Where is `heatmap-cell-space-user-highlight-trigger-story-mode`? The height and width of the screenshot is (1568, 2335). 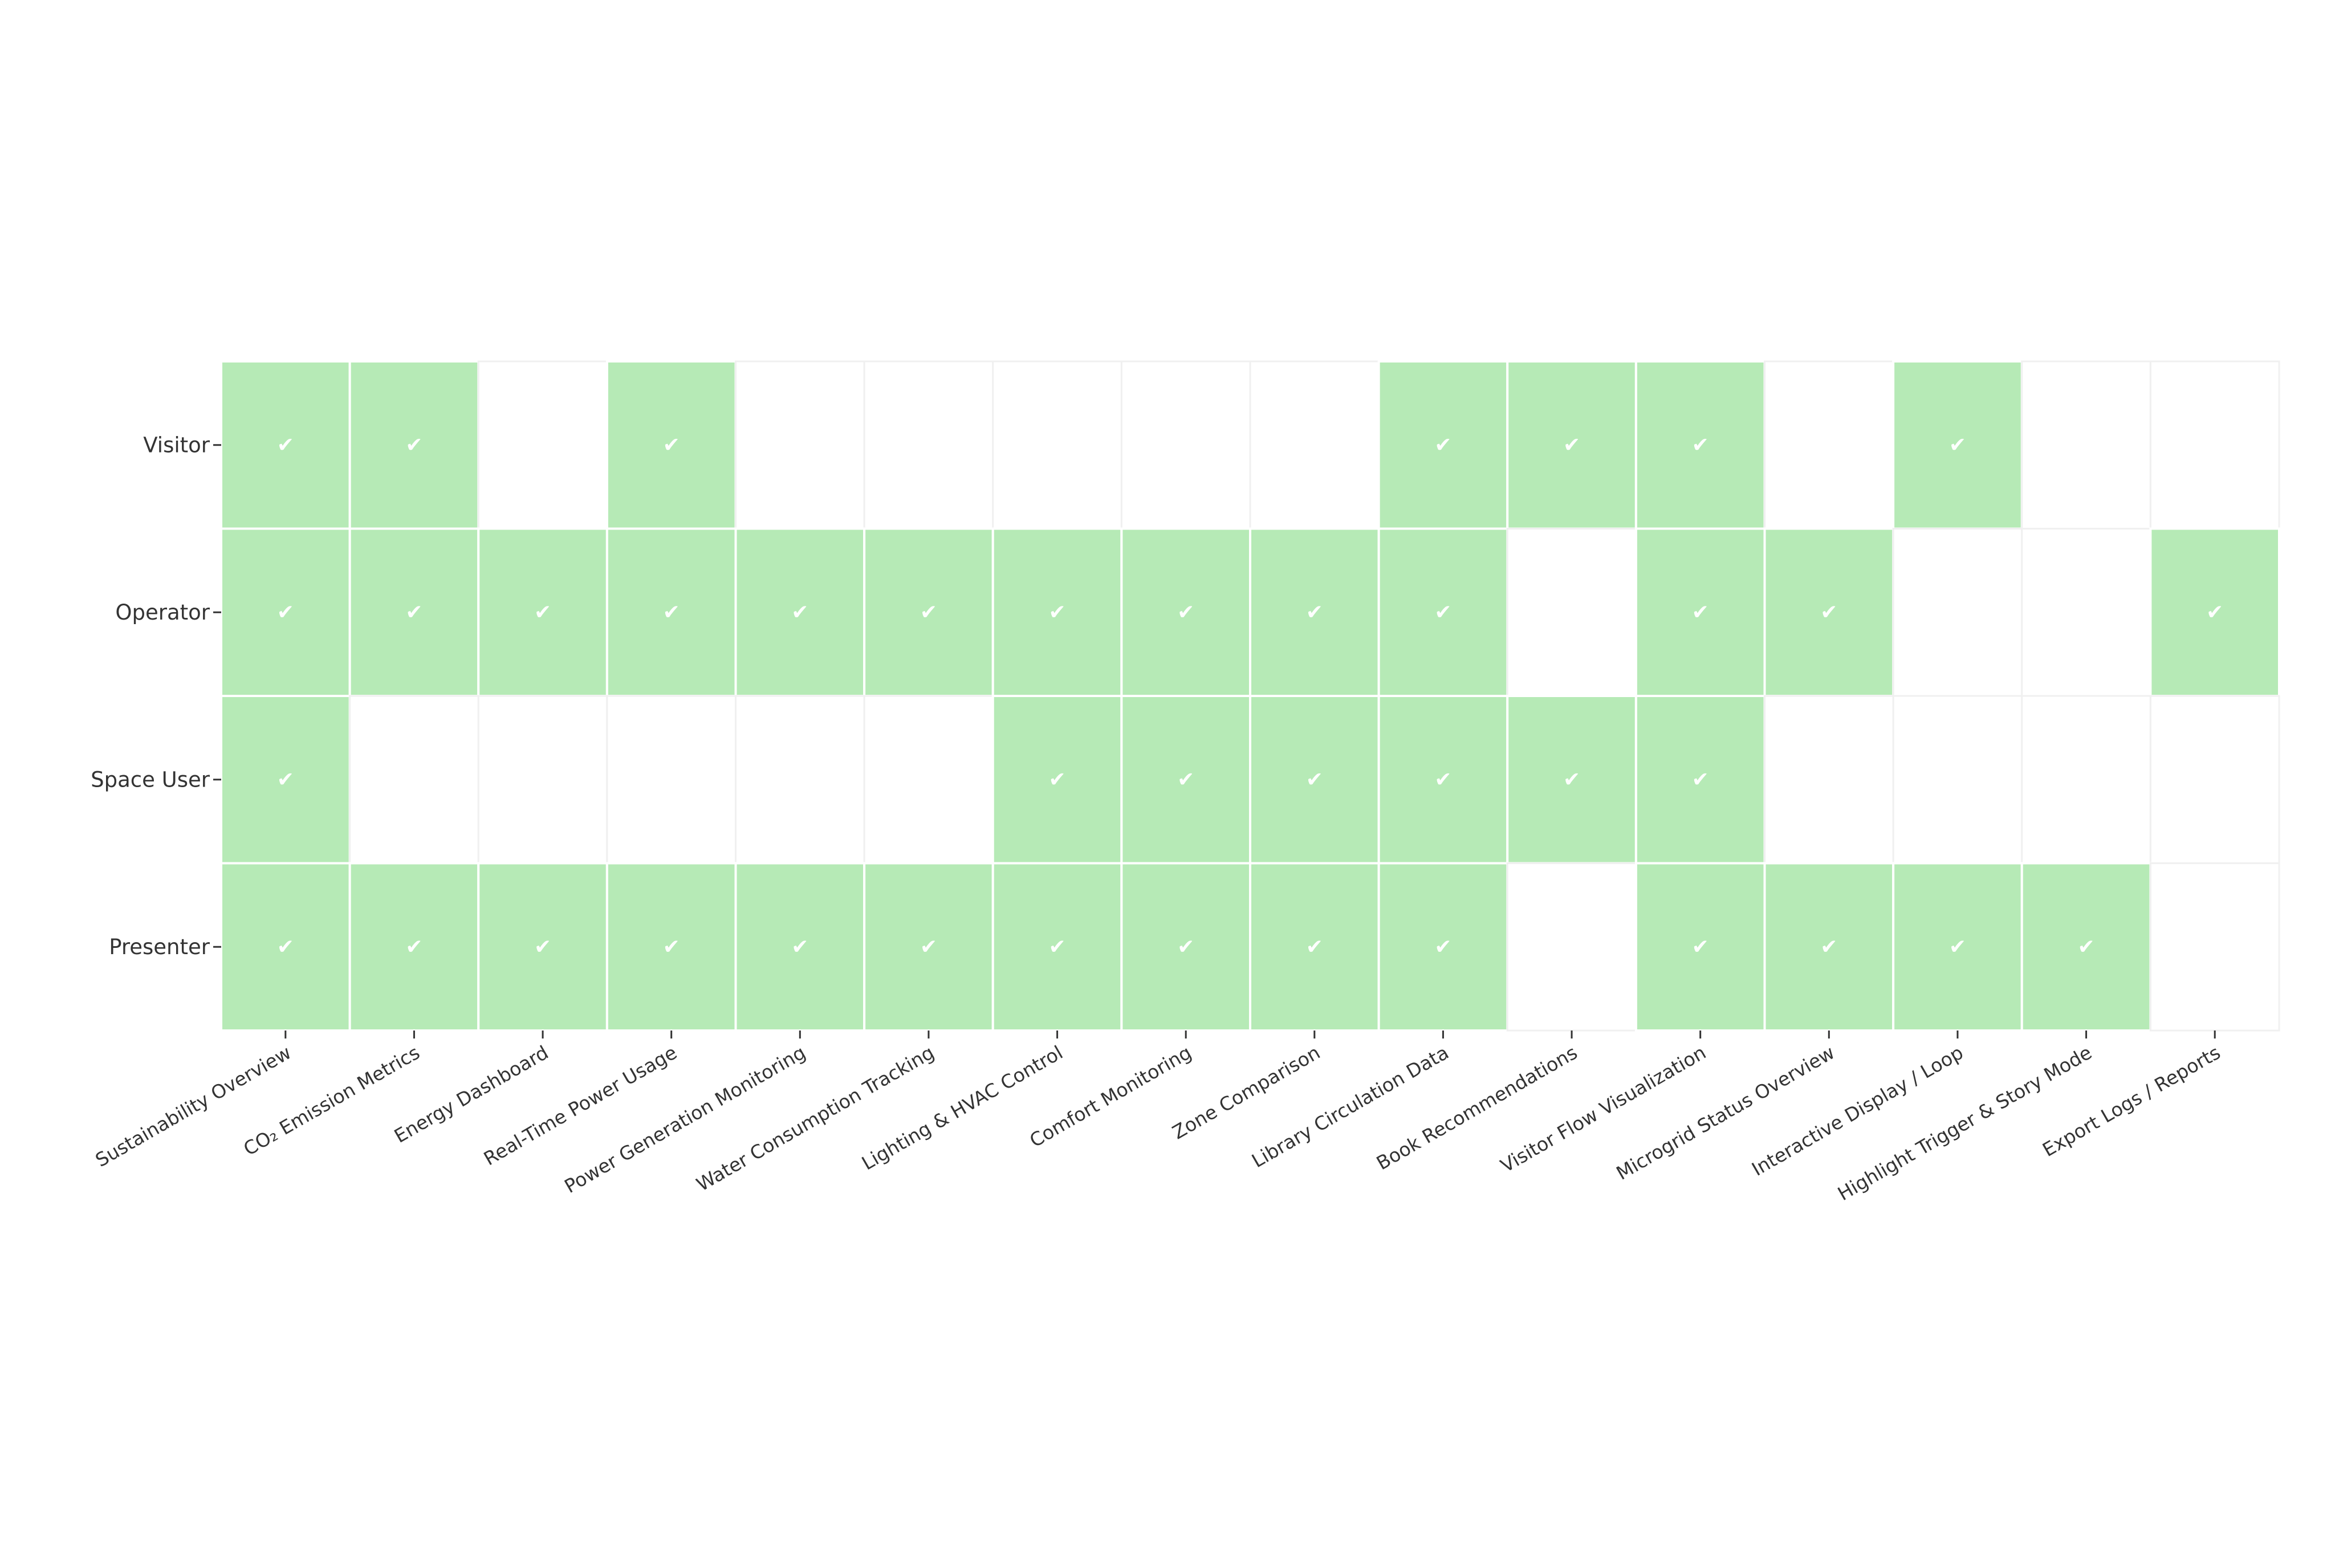 heatmap-cell-space-user-highlight-trigger-story-mode is located at coordinates (2086, 779).